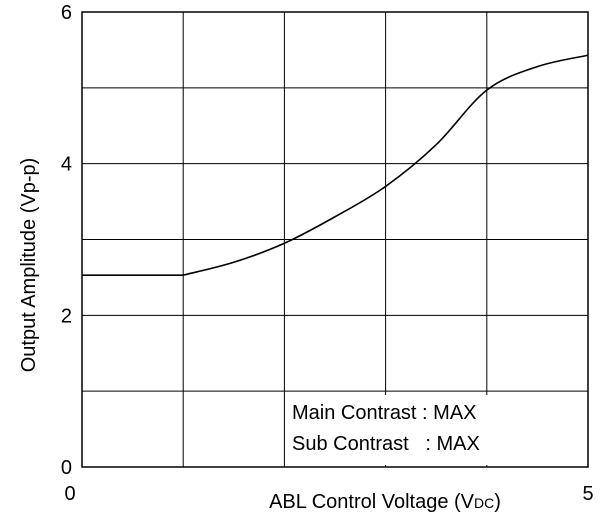 This screenshot has height=517, width=604. Describe the element at coordinates (484, 503) in the screenshot. I see `x-axis-label-subscript: DC` at that location.